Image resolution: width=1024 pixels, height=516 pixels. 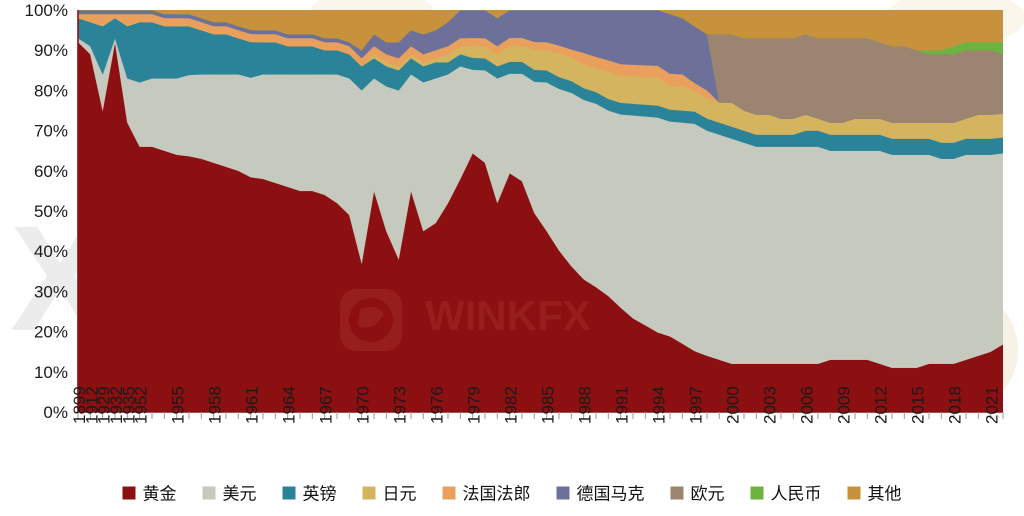 I want to click on x-axis-tick-label: 1997, so click(x=696, y=405).